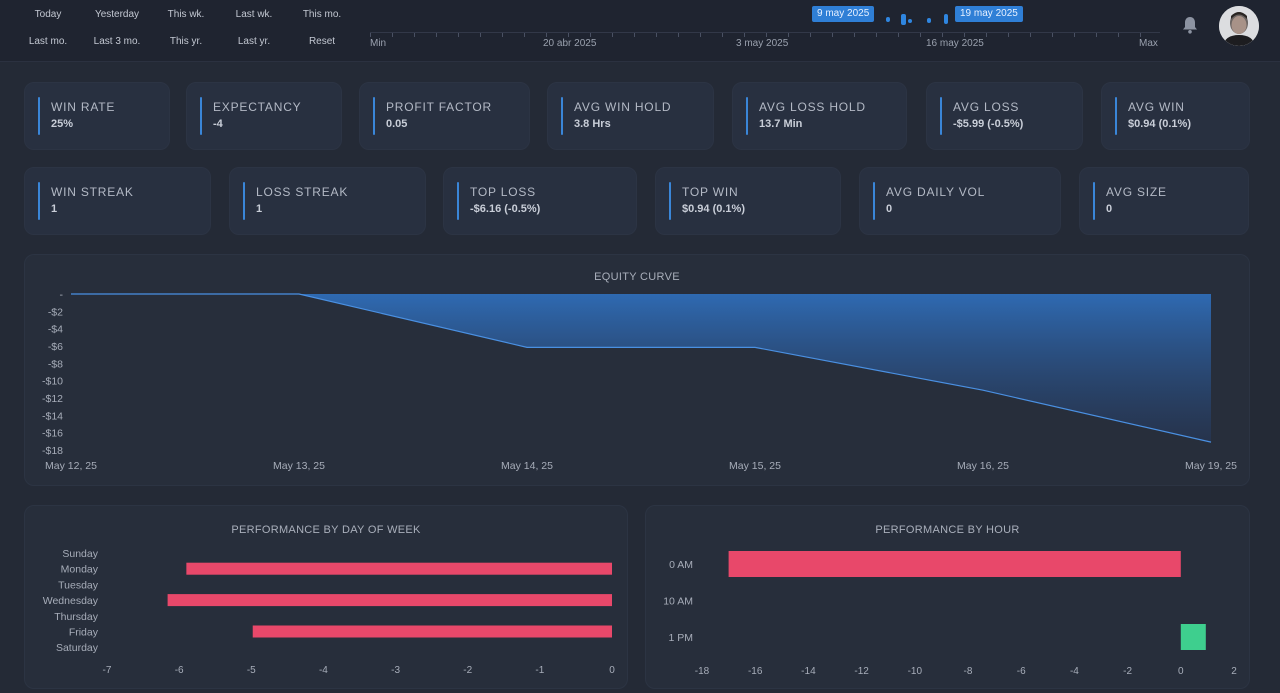 This screenshot has height=693, width=1280. Describe the element at coordinates (861, 671) in the screenshot. I see `x-tick-label: -12` at that location.